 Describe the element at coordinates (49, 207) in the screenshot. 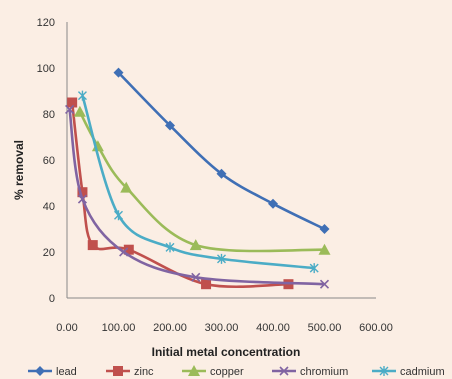

I see `y-tick-label: 40` at that location.